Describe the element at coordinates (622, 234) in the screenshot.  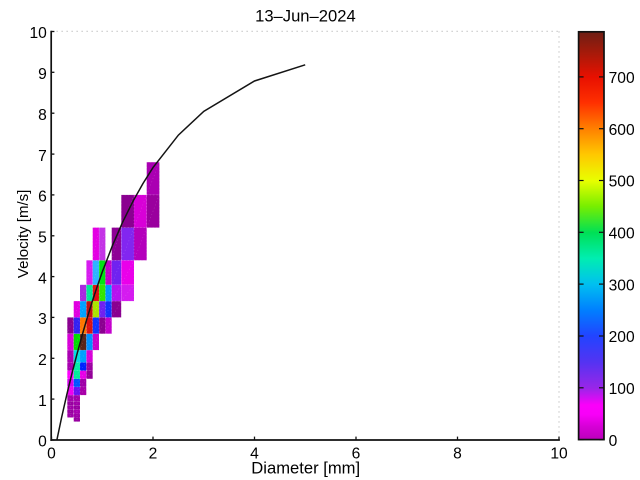
I see `svg-text: 400` at that location.